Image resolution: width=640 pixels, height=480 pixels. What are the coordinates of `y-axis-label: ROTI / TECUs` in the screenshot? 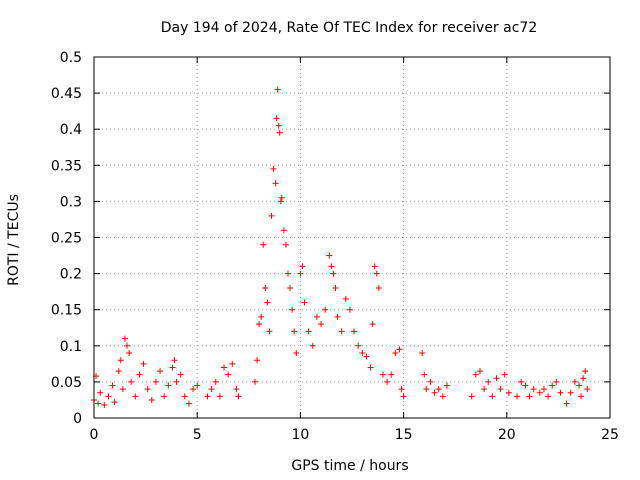 It's located at (14, 240).